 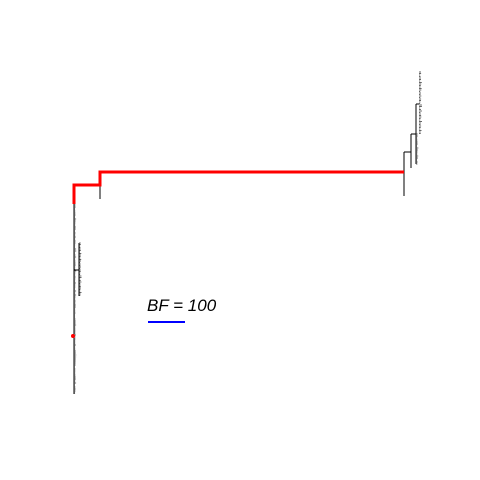 I want to click on right-clade-tips, so click(x=419, y=118).